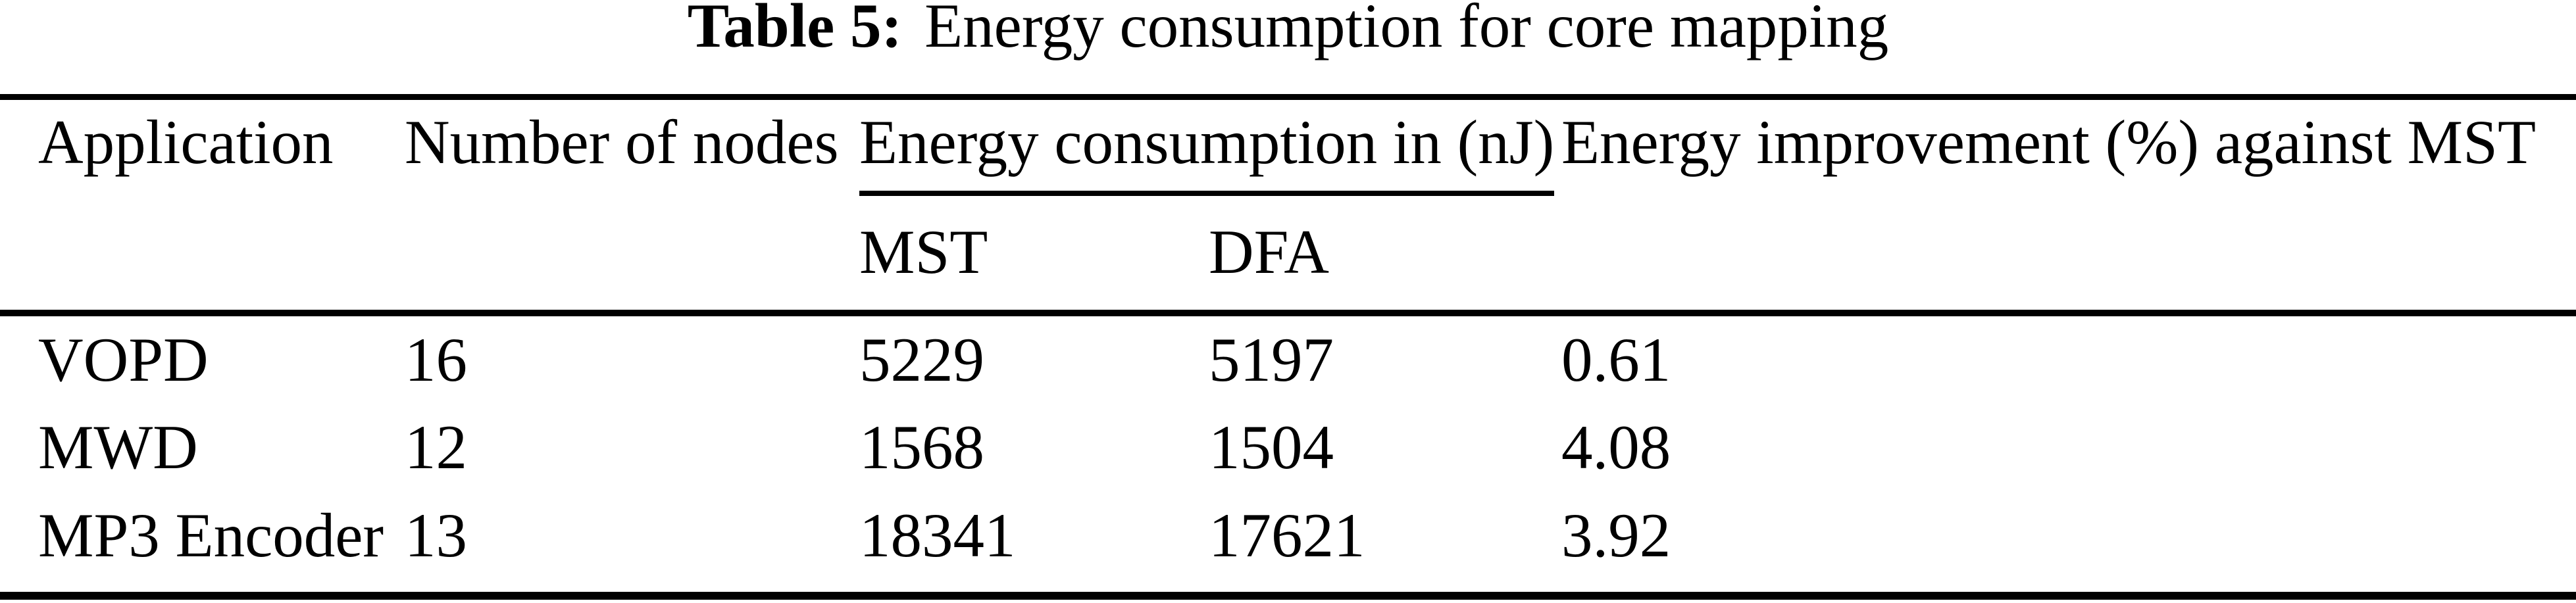 The height and width of the screenshot is (603, 2576). I want to click on cell-dfa-energy: 1504, so click(1271, 447).